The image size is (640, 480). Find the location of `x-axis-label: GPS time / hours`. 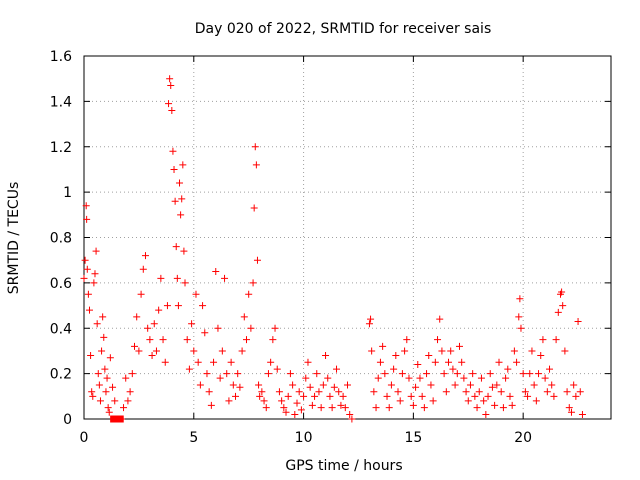

x-axis-label: GPS time / hours is located at coordinates (343, 466).